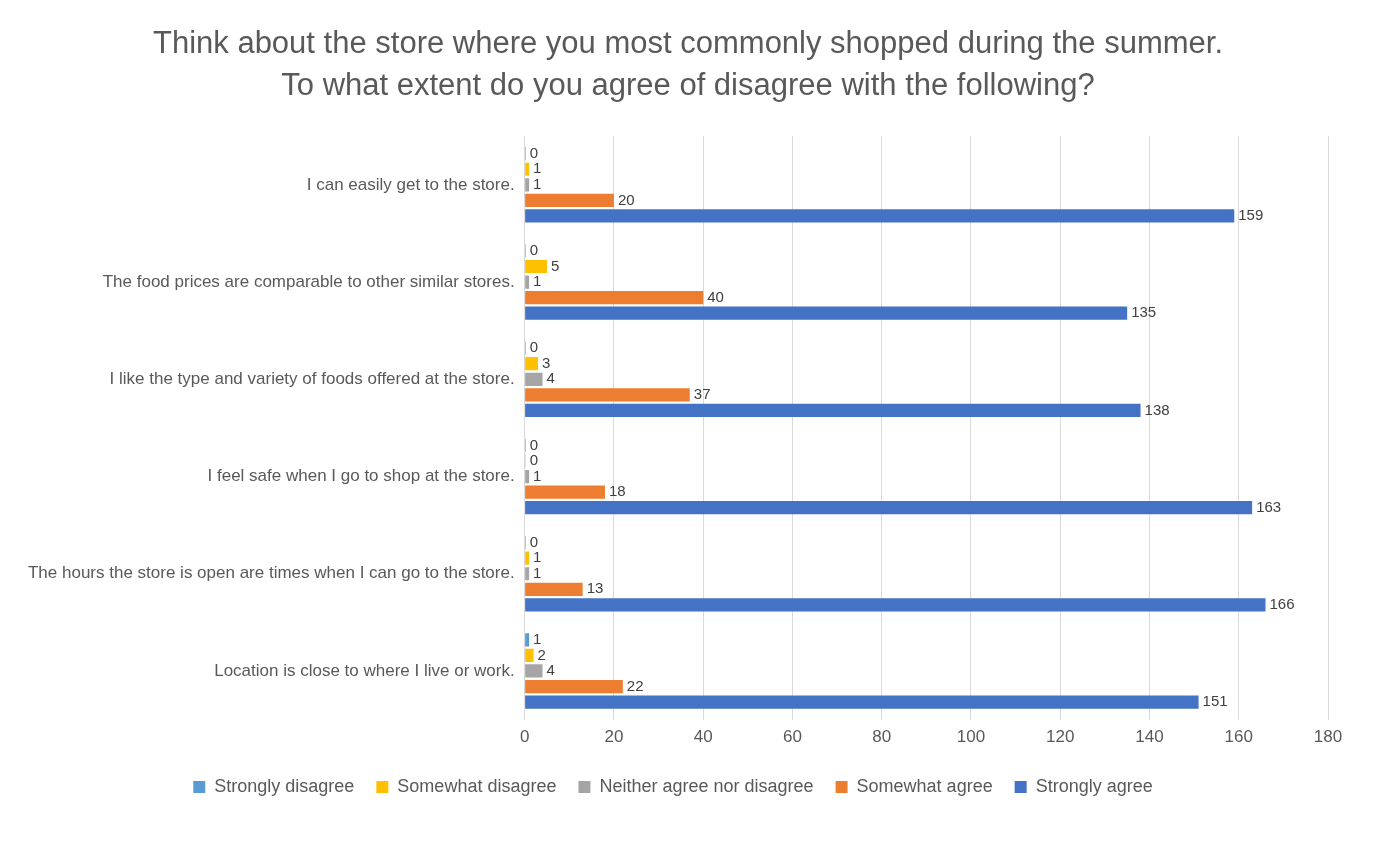 The image size is (1376, 850). What do you see at coordinates (364, 670) in the screenshot?
I see `y-tick-label: Location is close to where I live or work.` at bounding box center [364, 670].